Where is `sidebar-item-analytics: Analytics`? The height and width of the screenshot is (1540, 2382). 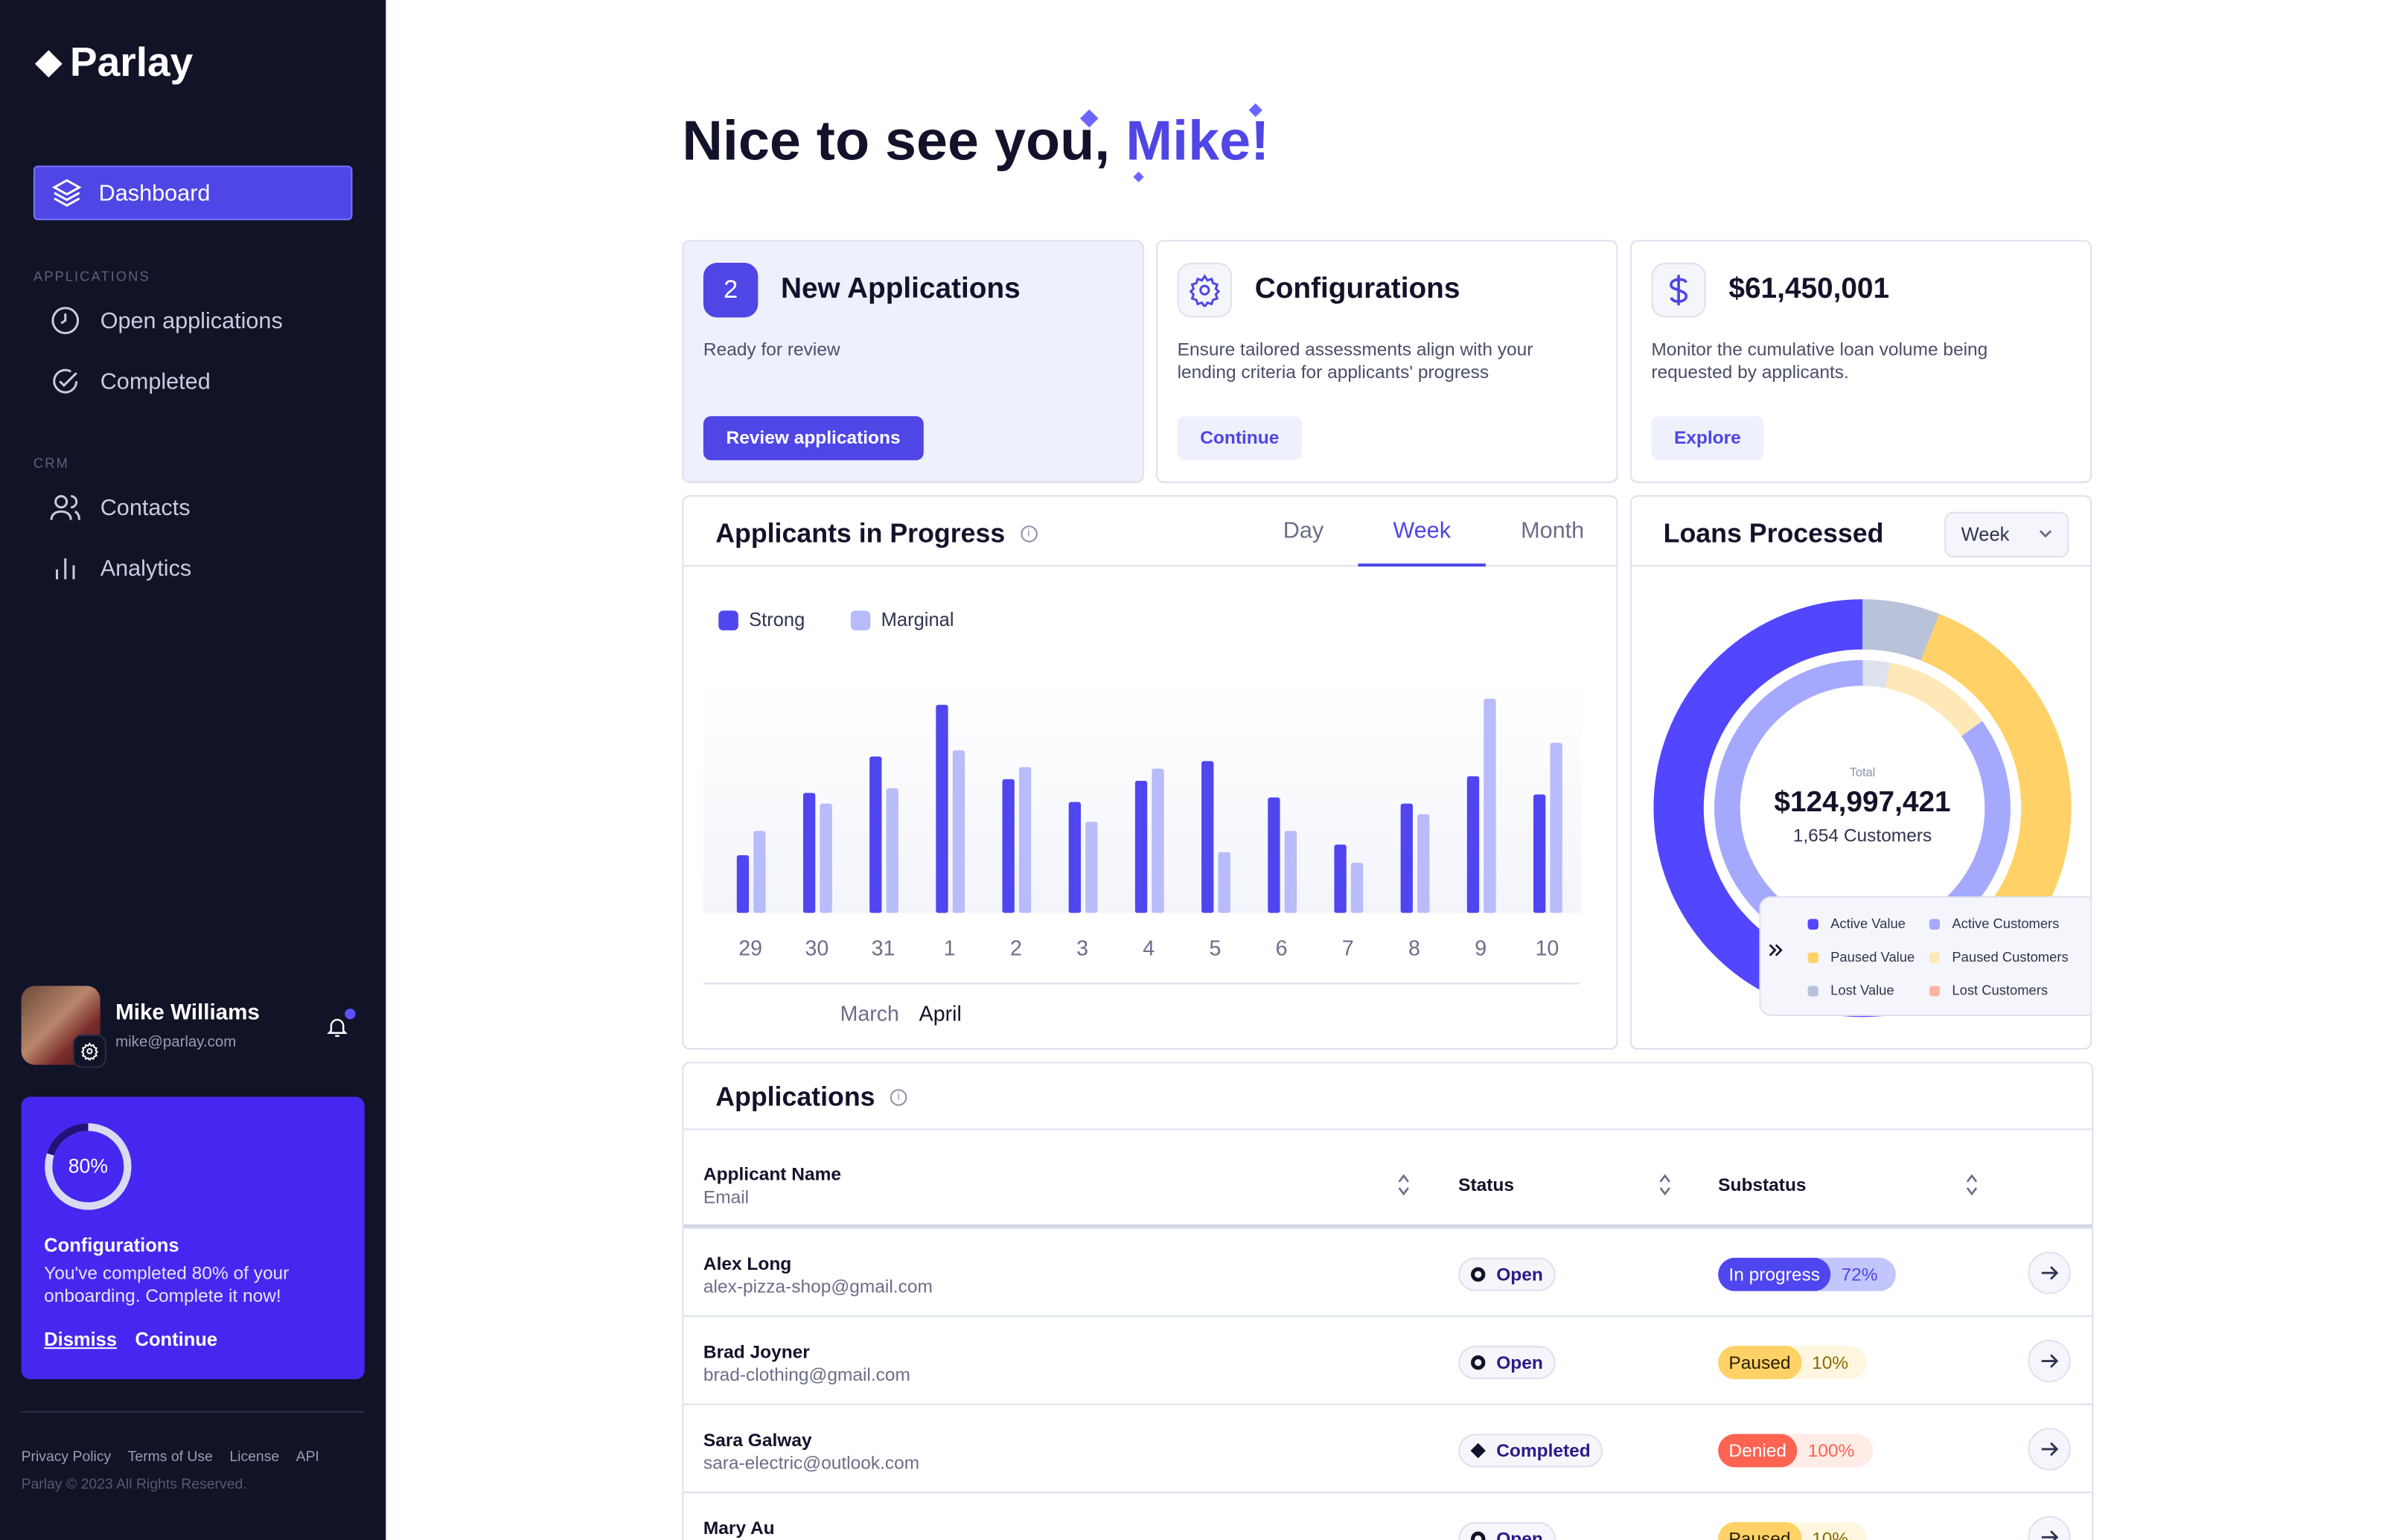
sidebar-item-analytics: Analytics is located at coordinates (119, 569).